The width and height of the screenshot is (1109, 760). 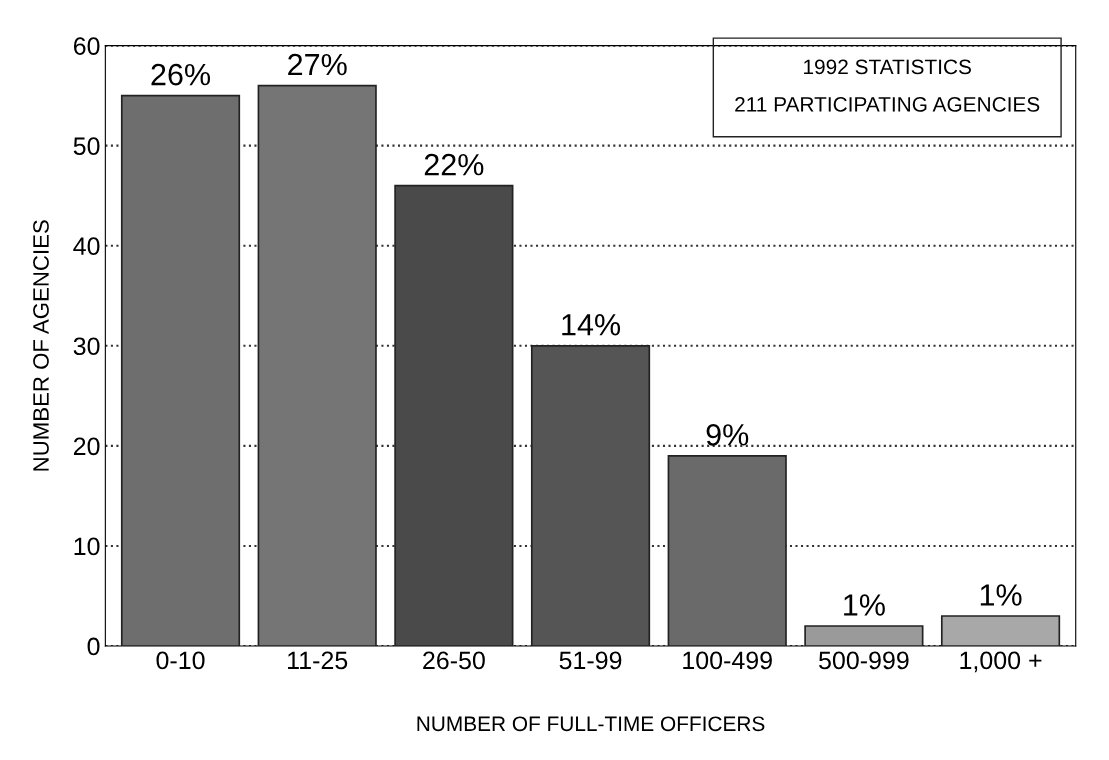 What do you see at coordinates (590, 660) in the screenshot?
I see `x-tick-label: 51-99` at bounding box center [590, 660].